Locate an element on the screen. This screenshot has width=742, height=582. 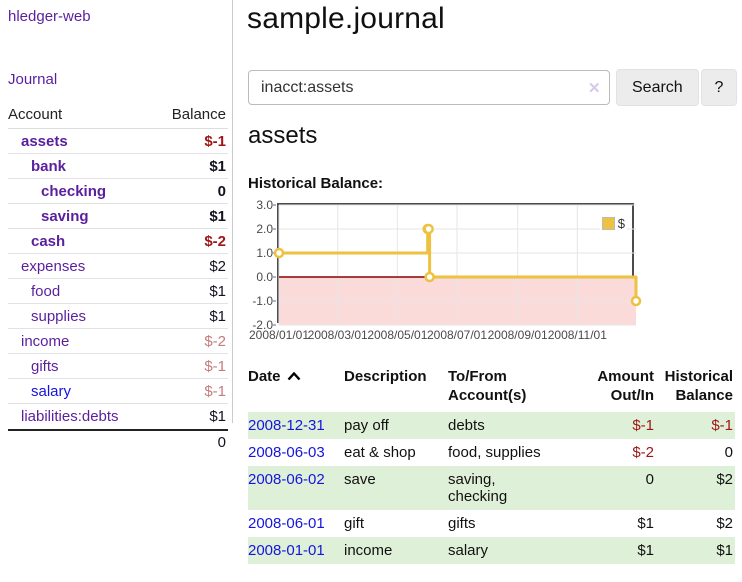
sort-ascending-icon is located at coordinates (294, 376).